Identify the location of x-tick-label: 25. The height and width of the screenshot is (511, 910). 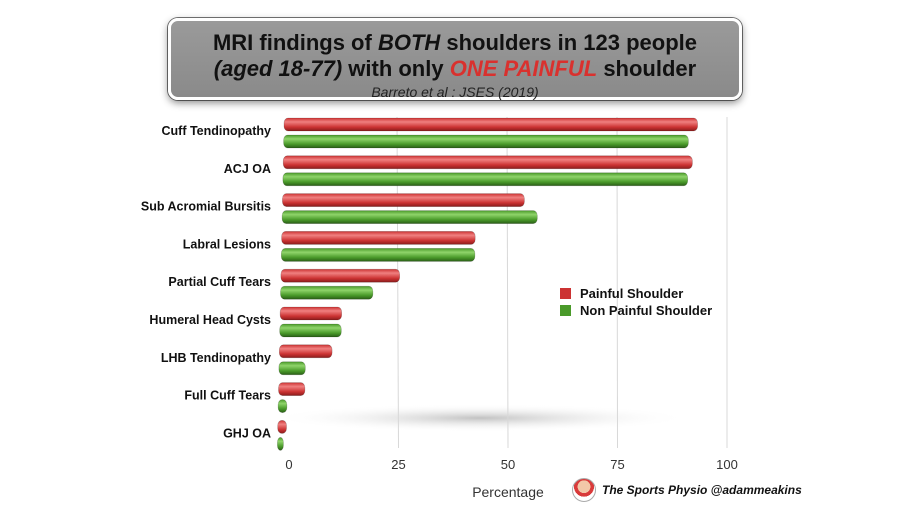
(398, 464).